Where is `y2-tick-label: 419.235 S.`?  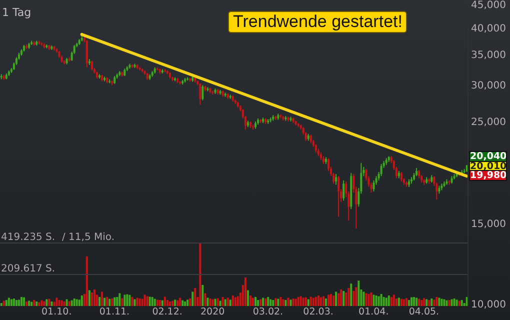 y2-tick-label: 419.235 S. is located at coordinates (28, 237).